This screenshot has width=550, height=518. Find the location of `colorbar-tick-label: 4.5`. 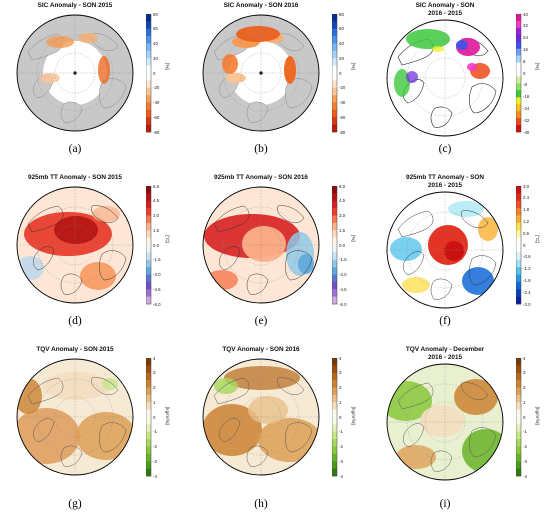

colorbar-tick-label: 4.5 is located at coordinates (342, 201).